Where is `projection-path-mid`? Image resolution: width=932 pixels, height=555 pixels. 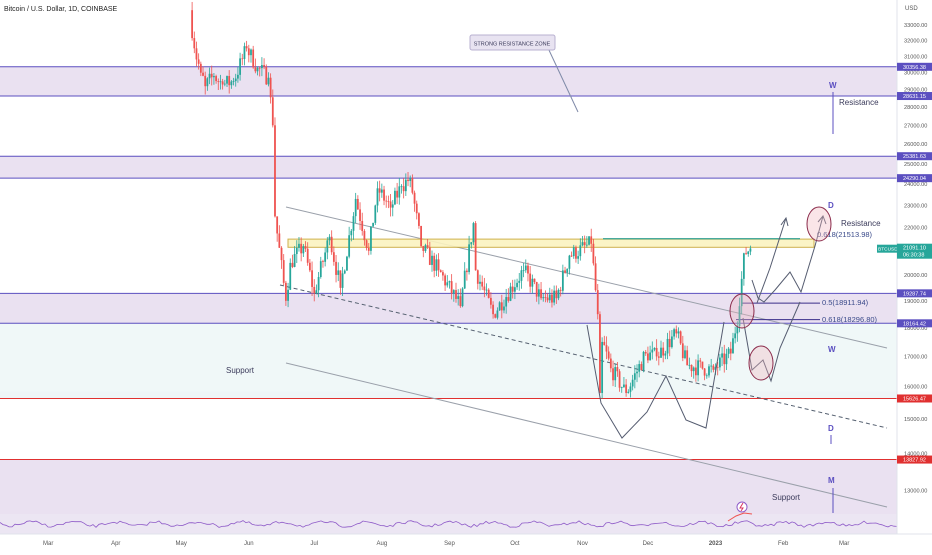
projection-path-mid is located at coordinates (771, 260).